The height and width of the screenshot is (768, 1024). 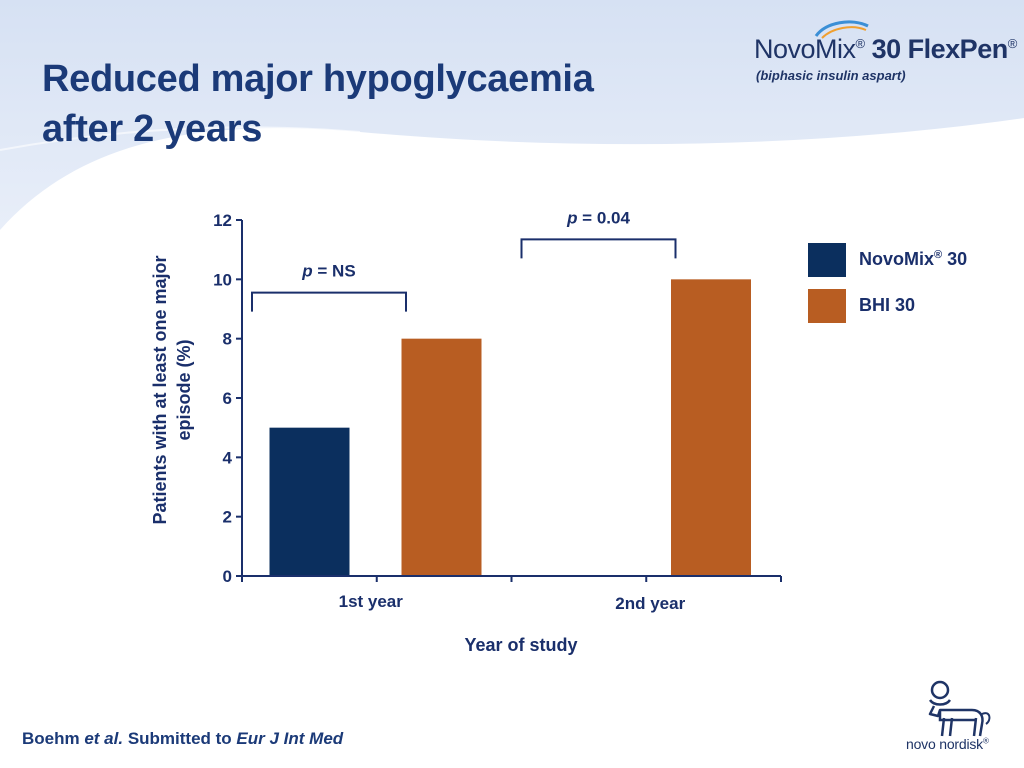 What do you see at coordinates (152, 129) in the screenshot?
I see `title-line-2: after 2 years` at bounding box center [152, 129].